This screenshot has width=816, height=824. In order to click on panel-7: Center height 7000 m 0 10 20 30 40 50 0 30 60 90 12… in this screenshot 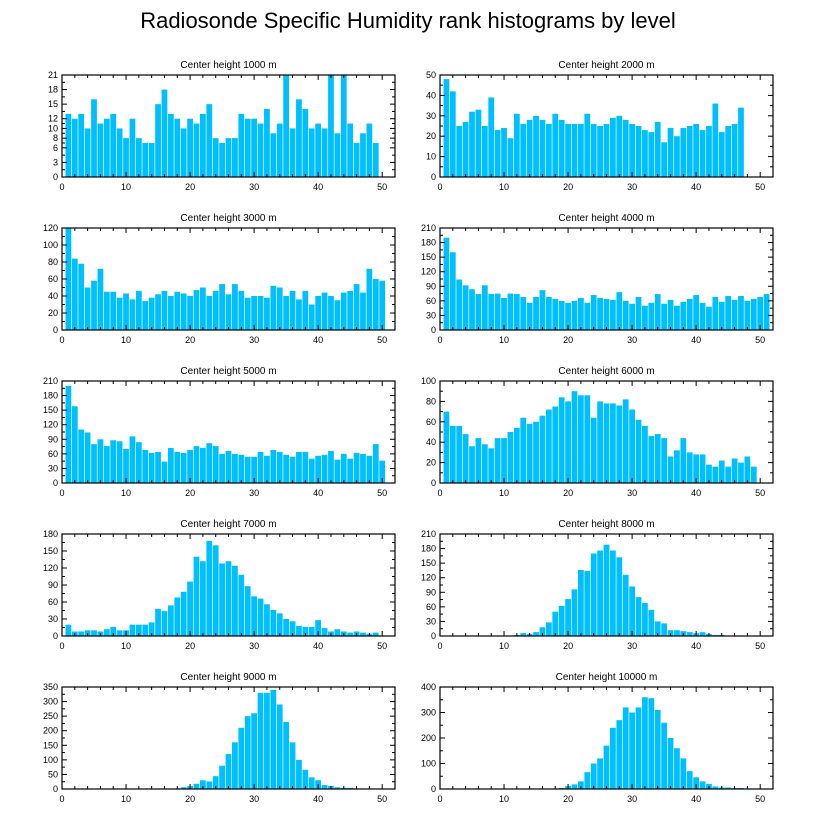, I will do `click(219, 585)`.